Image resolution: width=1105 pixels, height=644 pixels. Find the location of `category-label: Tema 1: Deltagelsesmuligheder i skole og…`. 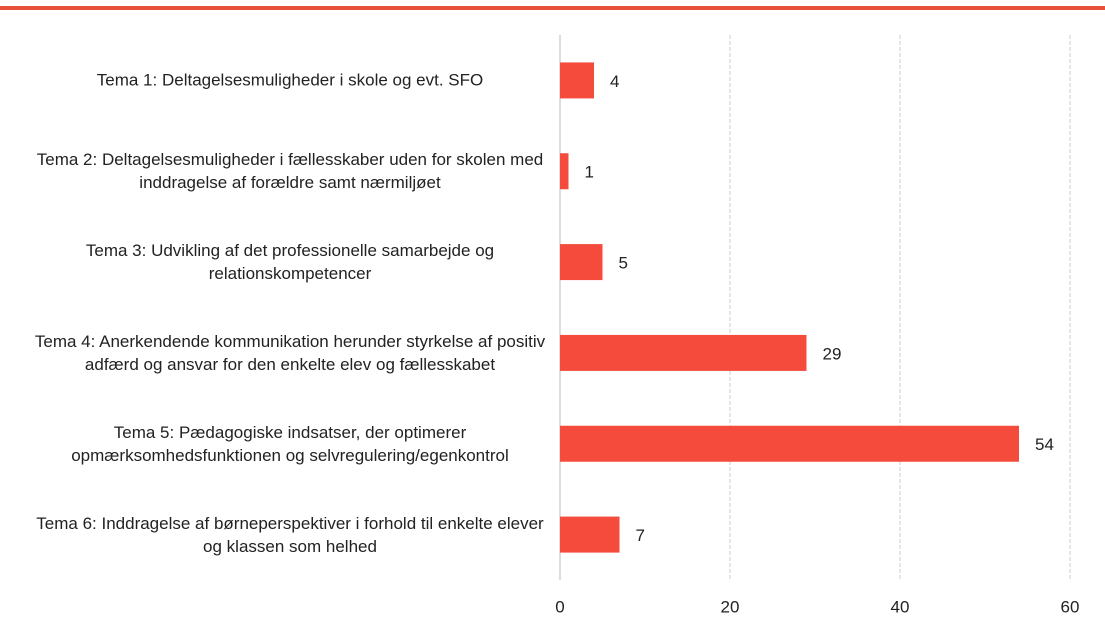

category-label: Tema 1: Deltagelsesmuligheder i skole og… is located at coordinates (290, 80).